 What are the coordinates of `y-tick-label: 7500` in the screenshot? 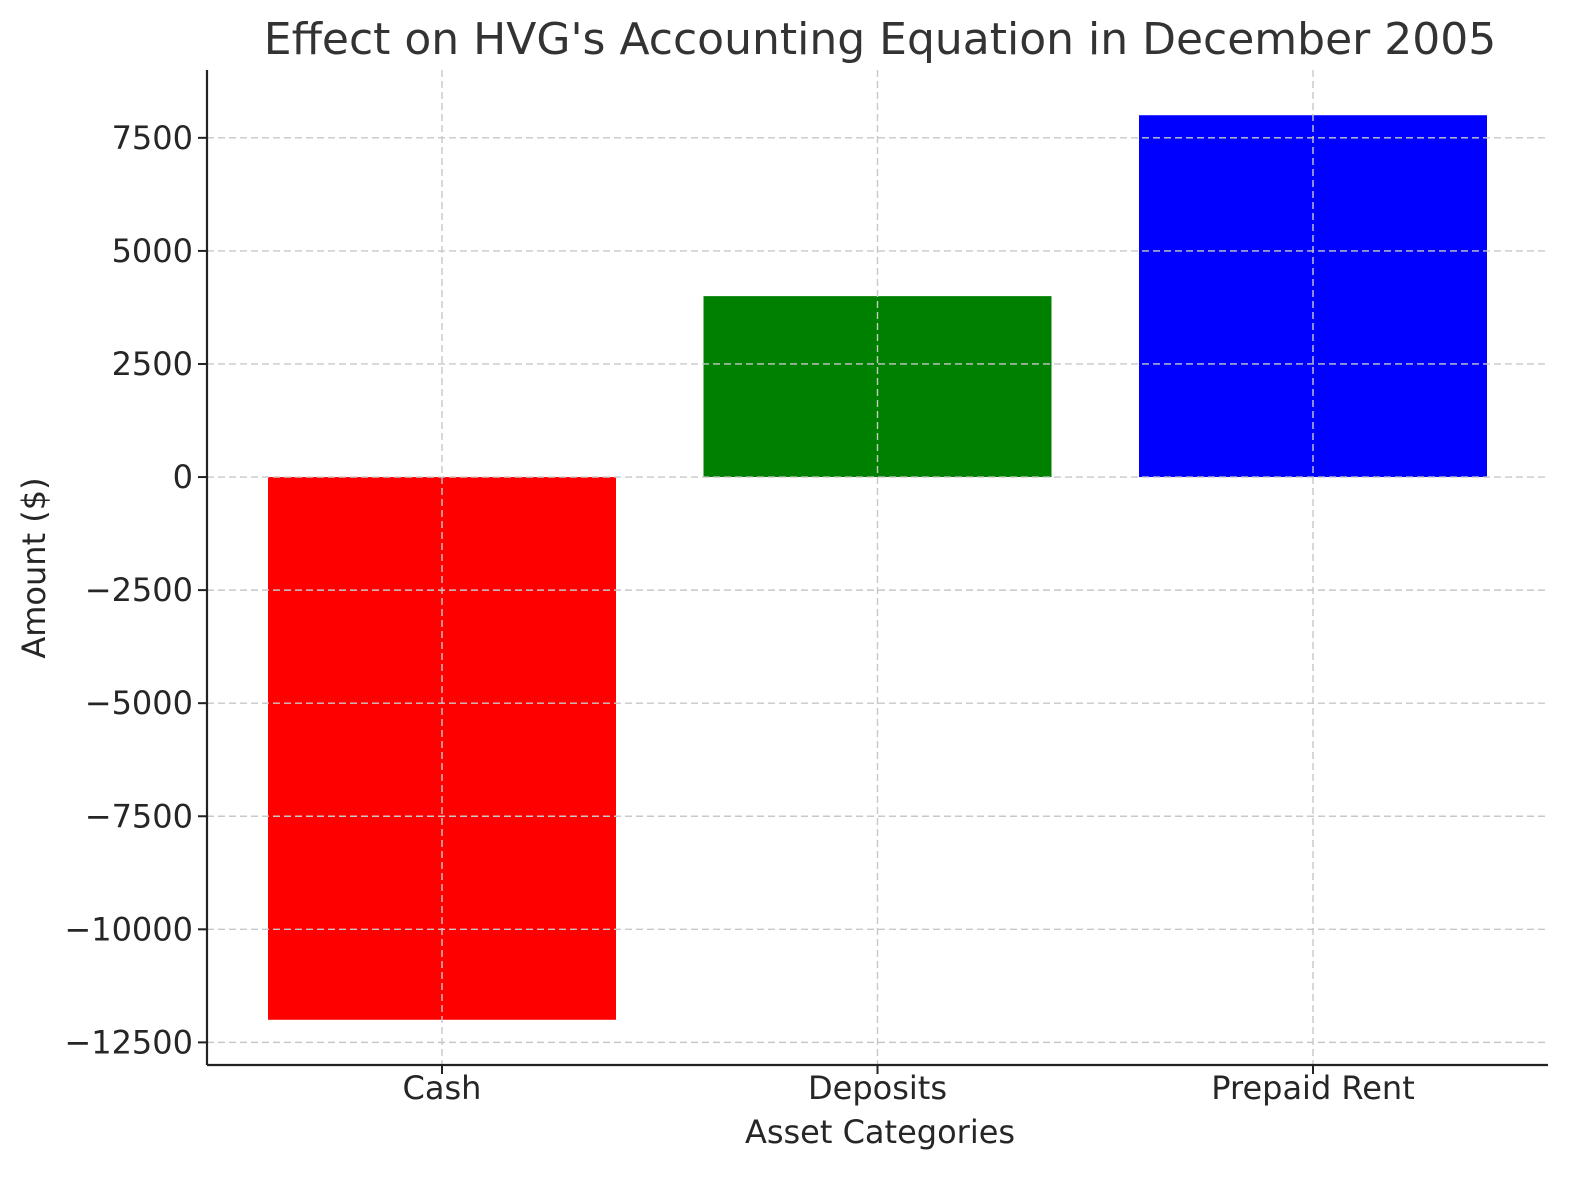 It's located at (152, 138).